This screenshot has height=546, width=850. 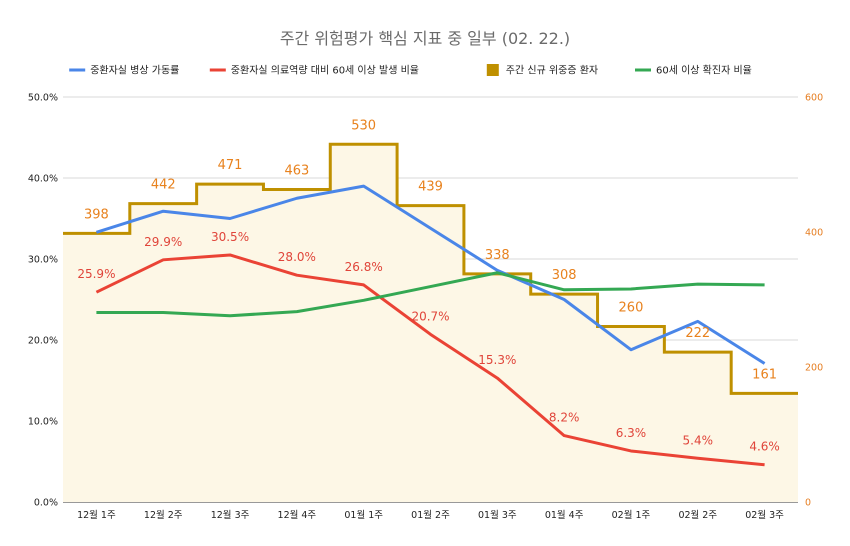 I want to click on severe-cases-data-label: 442, so click(x=163, y=185).